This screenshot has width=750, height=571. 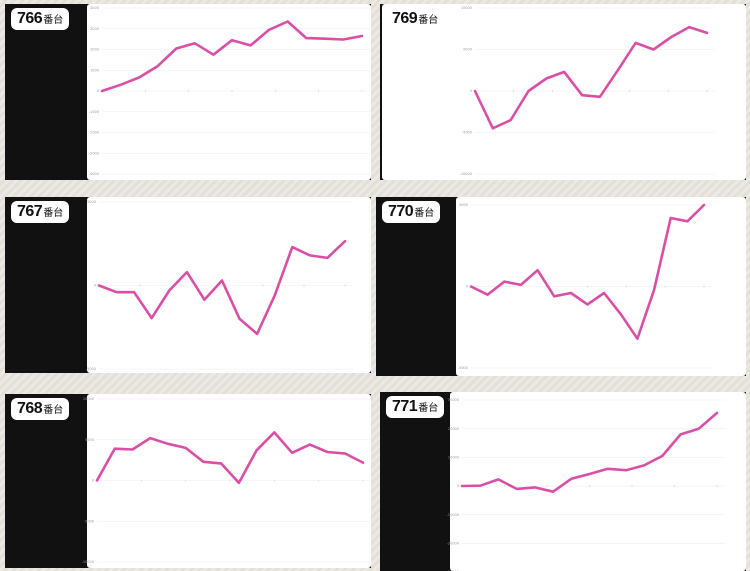 I want to click on machine-number: 771, so click(x=405, y=406).